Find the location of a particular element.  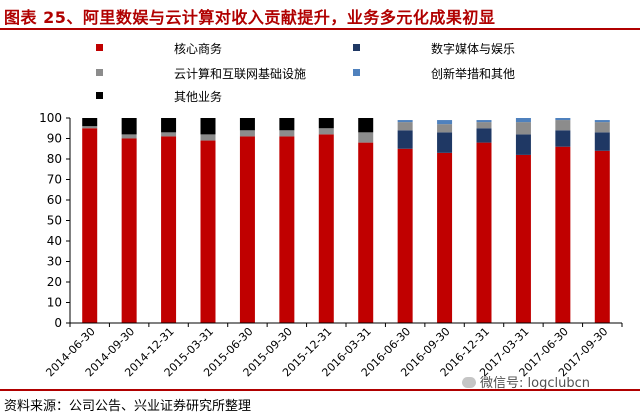

watermark-text: 微信号: logclubcn is located at coordinates (535, 383).